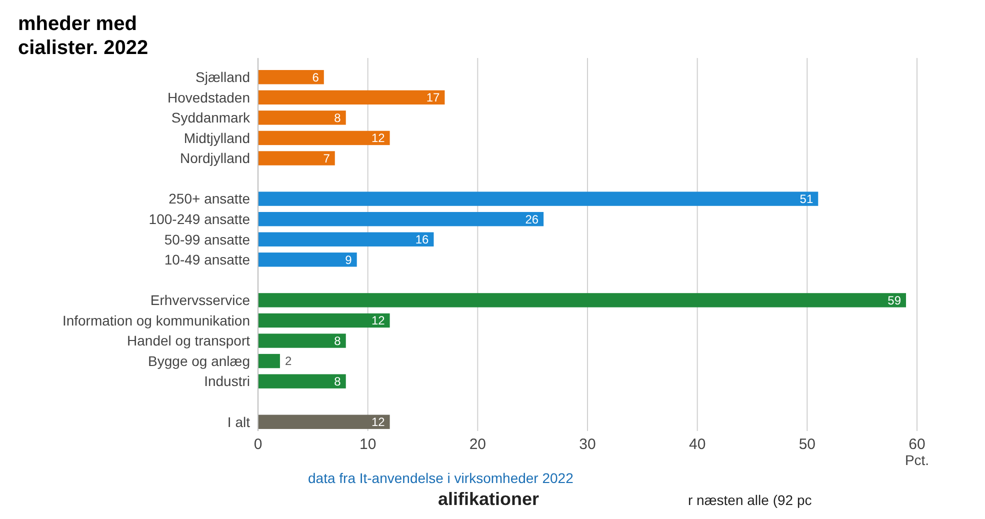 The image size is (985, 519). I want to click on data-label: 7, so click(326, 158).